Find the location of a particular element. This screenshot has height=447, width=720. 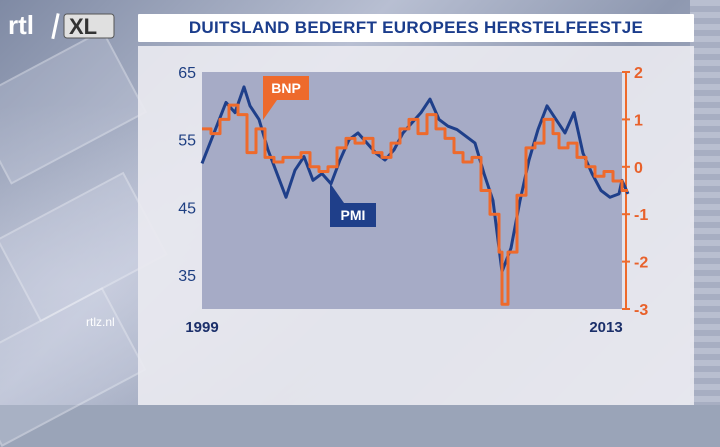

y-right-tick-label: 1 is located at coordinates (638, 120).